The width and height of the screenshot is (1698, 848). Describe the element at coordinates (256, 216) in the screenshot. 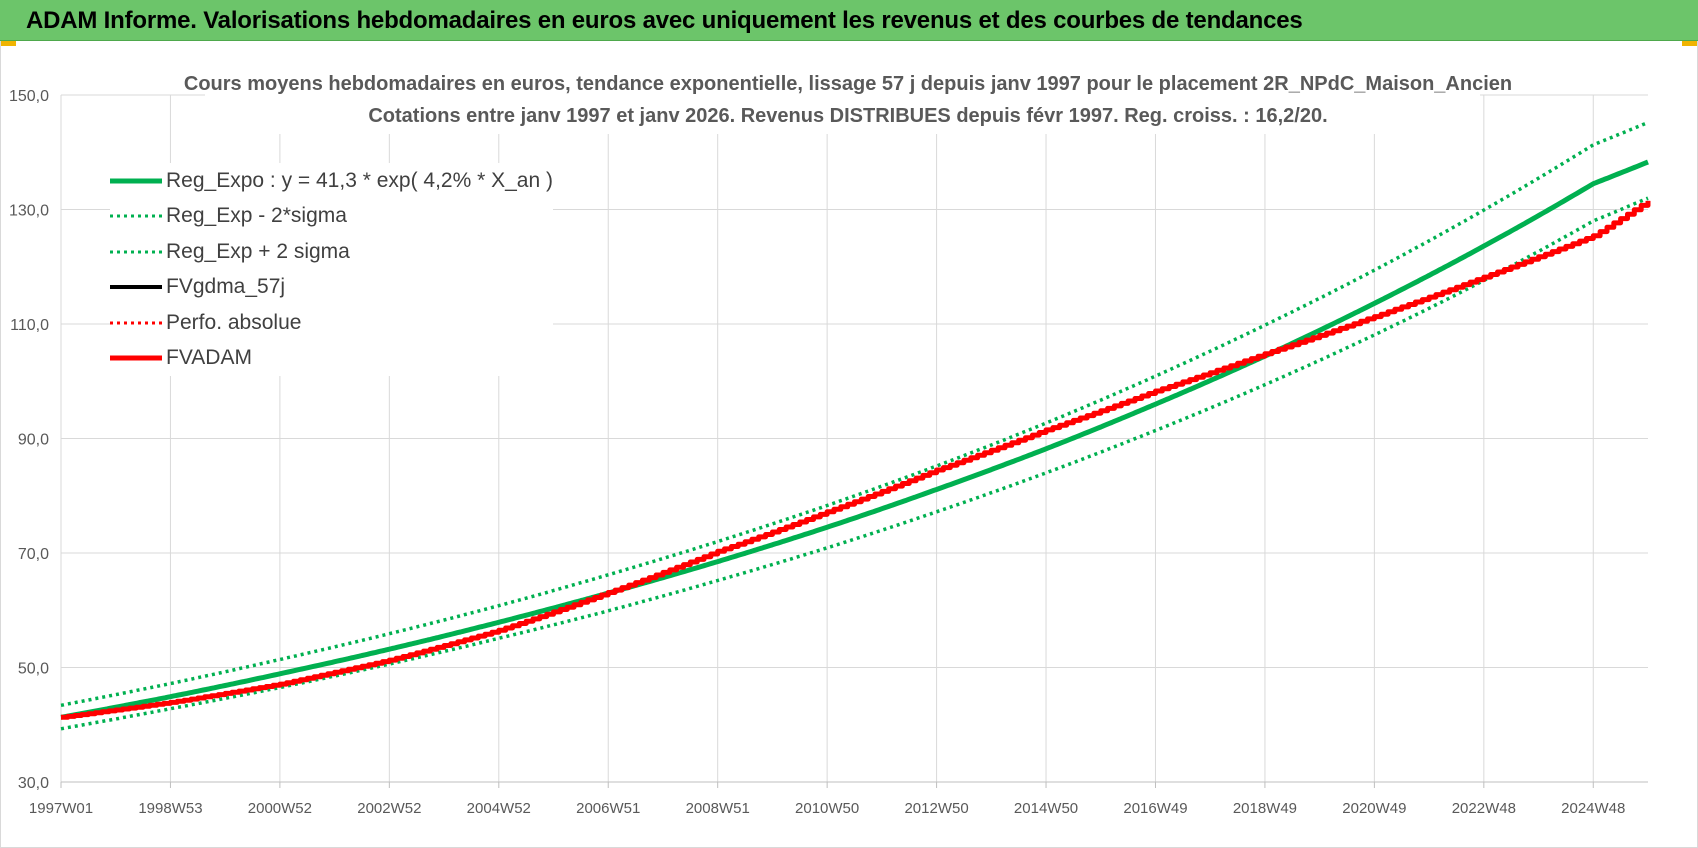

I see `legend-label: Reg_Exp - 2*sigma` at that location.